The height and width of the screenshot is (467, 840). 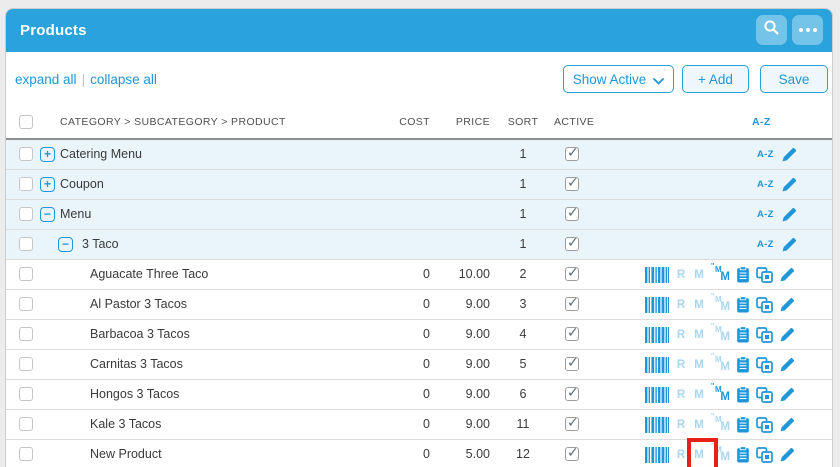 What do you see at coordinates (26, 122) in the screenshot?
I see `select-all-checkbox` at bounding box center [26, 122].